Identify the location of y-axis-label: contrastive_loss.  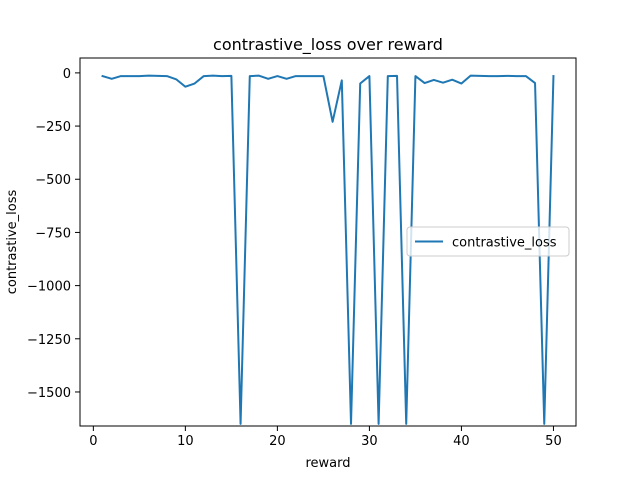
(12, 242).